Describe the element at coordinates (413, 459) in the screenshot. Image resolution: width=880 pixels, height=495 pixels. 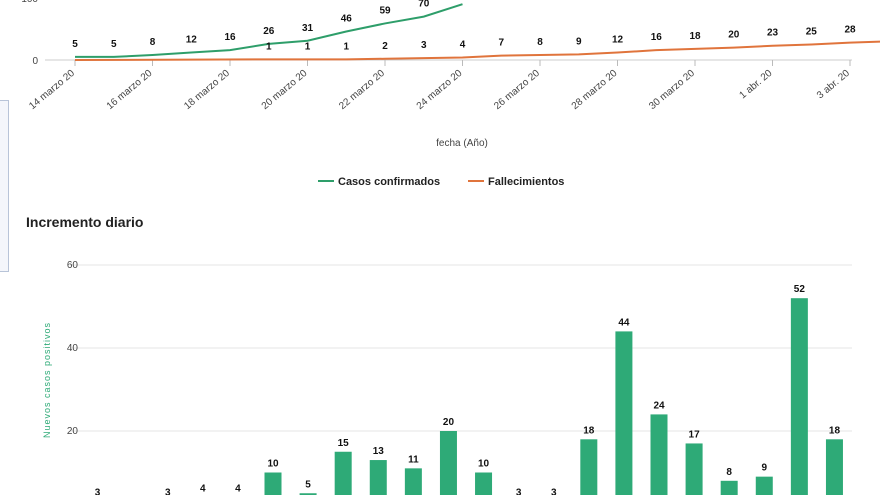
I see `bar-data-label: 11` at that location.